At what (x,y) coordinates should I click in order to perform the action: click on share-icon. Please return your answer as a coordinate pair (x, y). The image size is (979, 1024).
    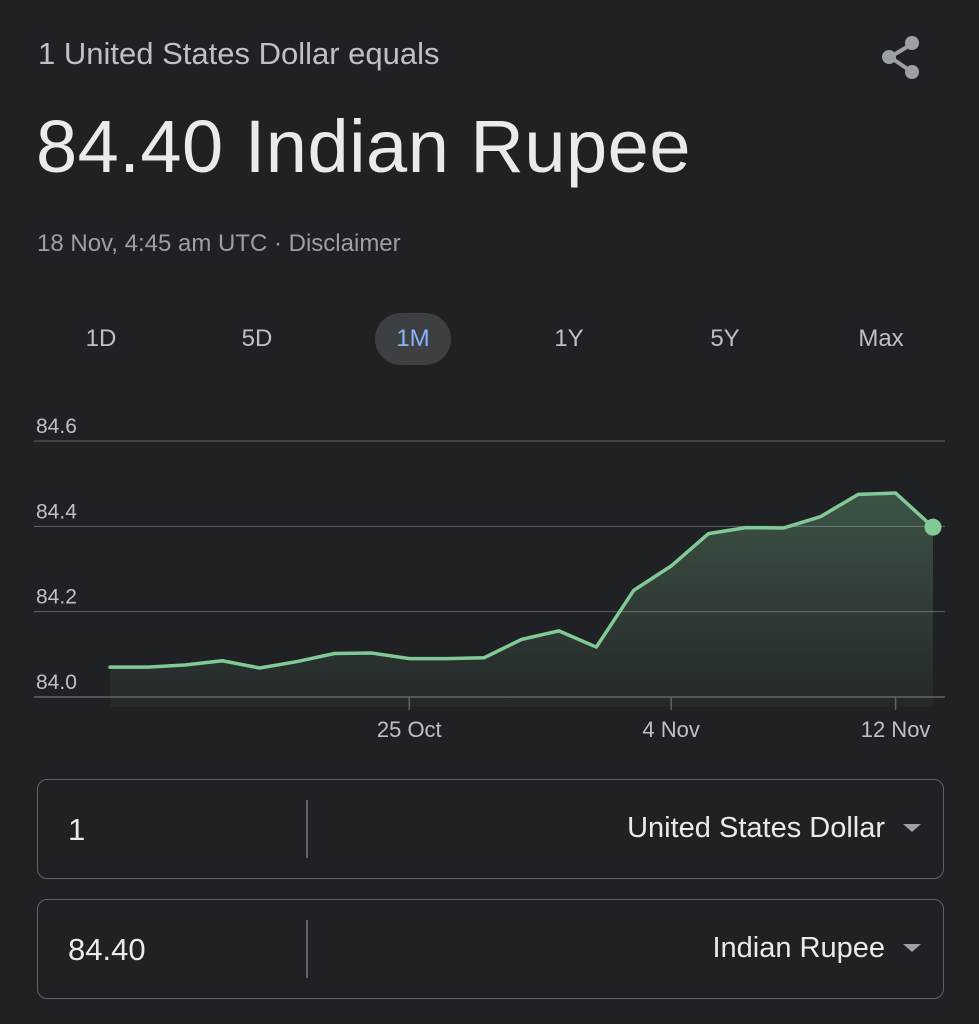
    Looking at the image, I should click on (902, 57).